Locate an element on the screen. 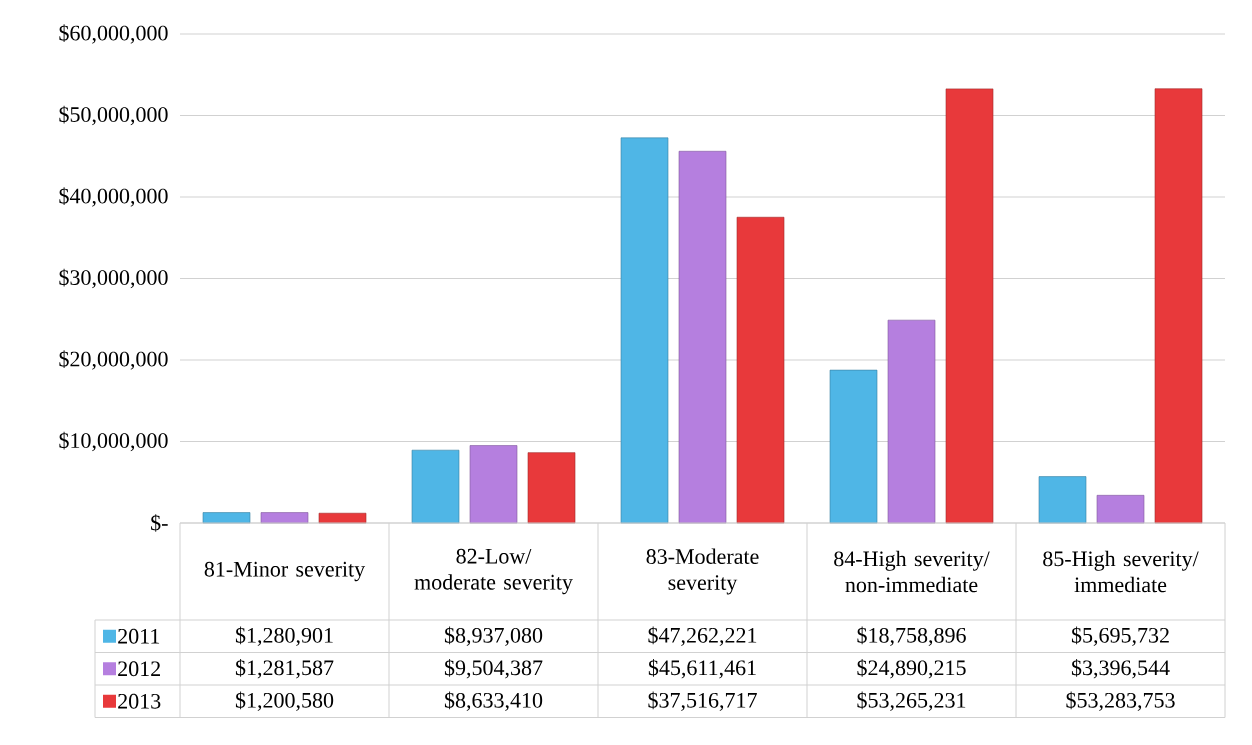 The image size is (1252, 745). data-label: $8,937,080 is located at coordinates (493, 636).